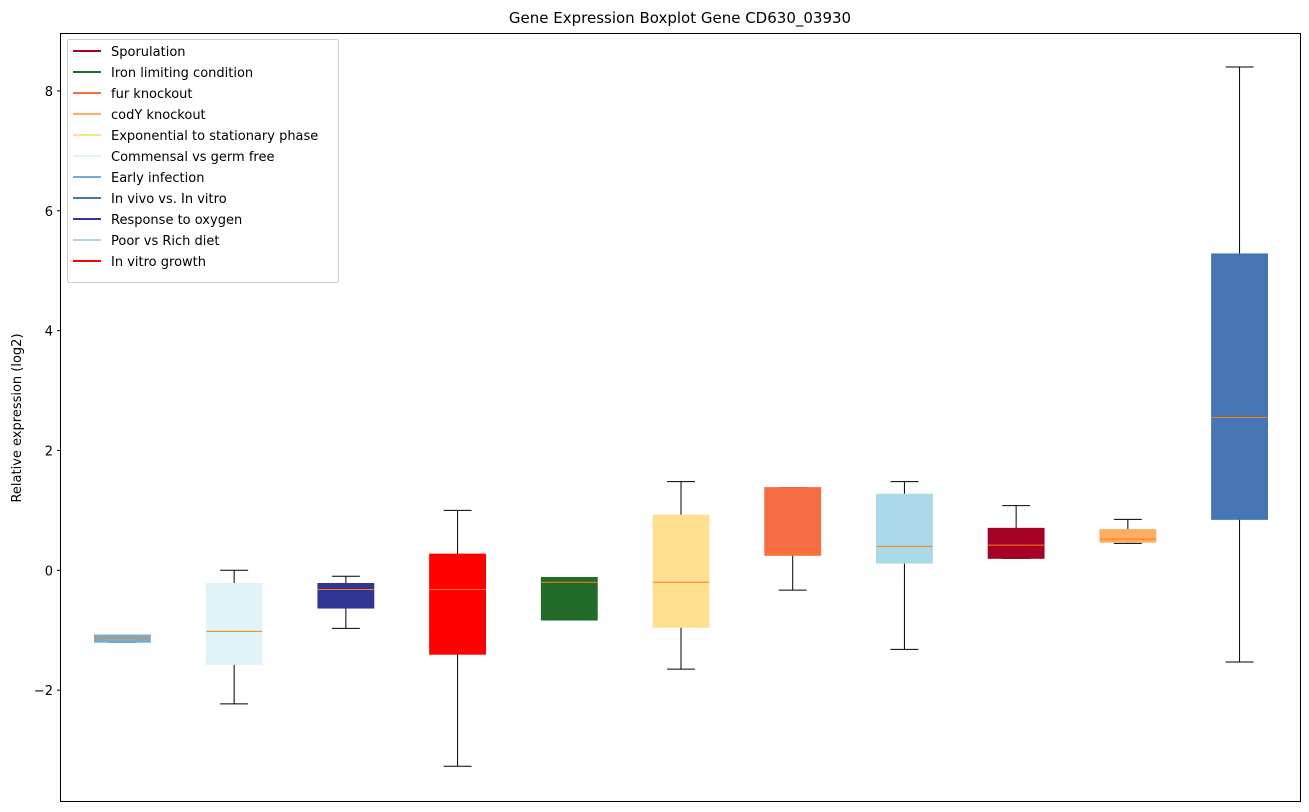 The height and width of the screenshot is (812, 1309). I want to click on legend-entry: fur knockout, so click(133, 94).